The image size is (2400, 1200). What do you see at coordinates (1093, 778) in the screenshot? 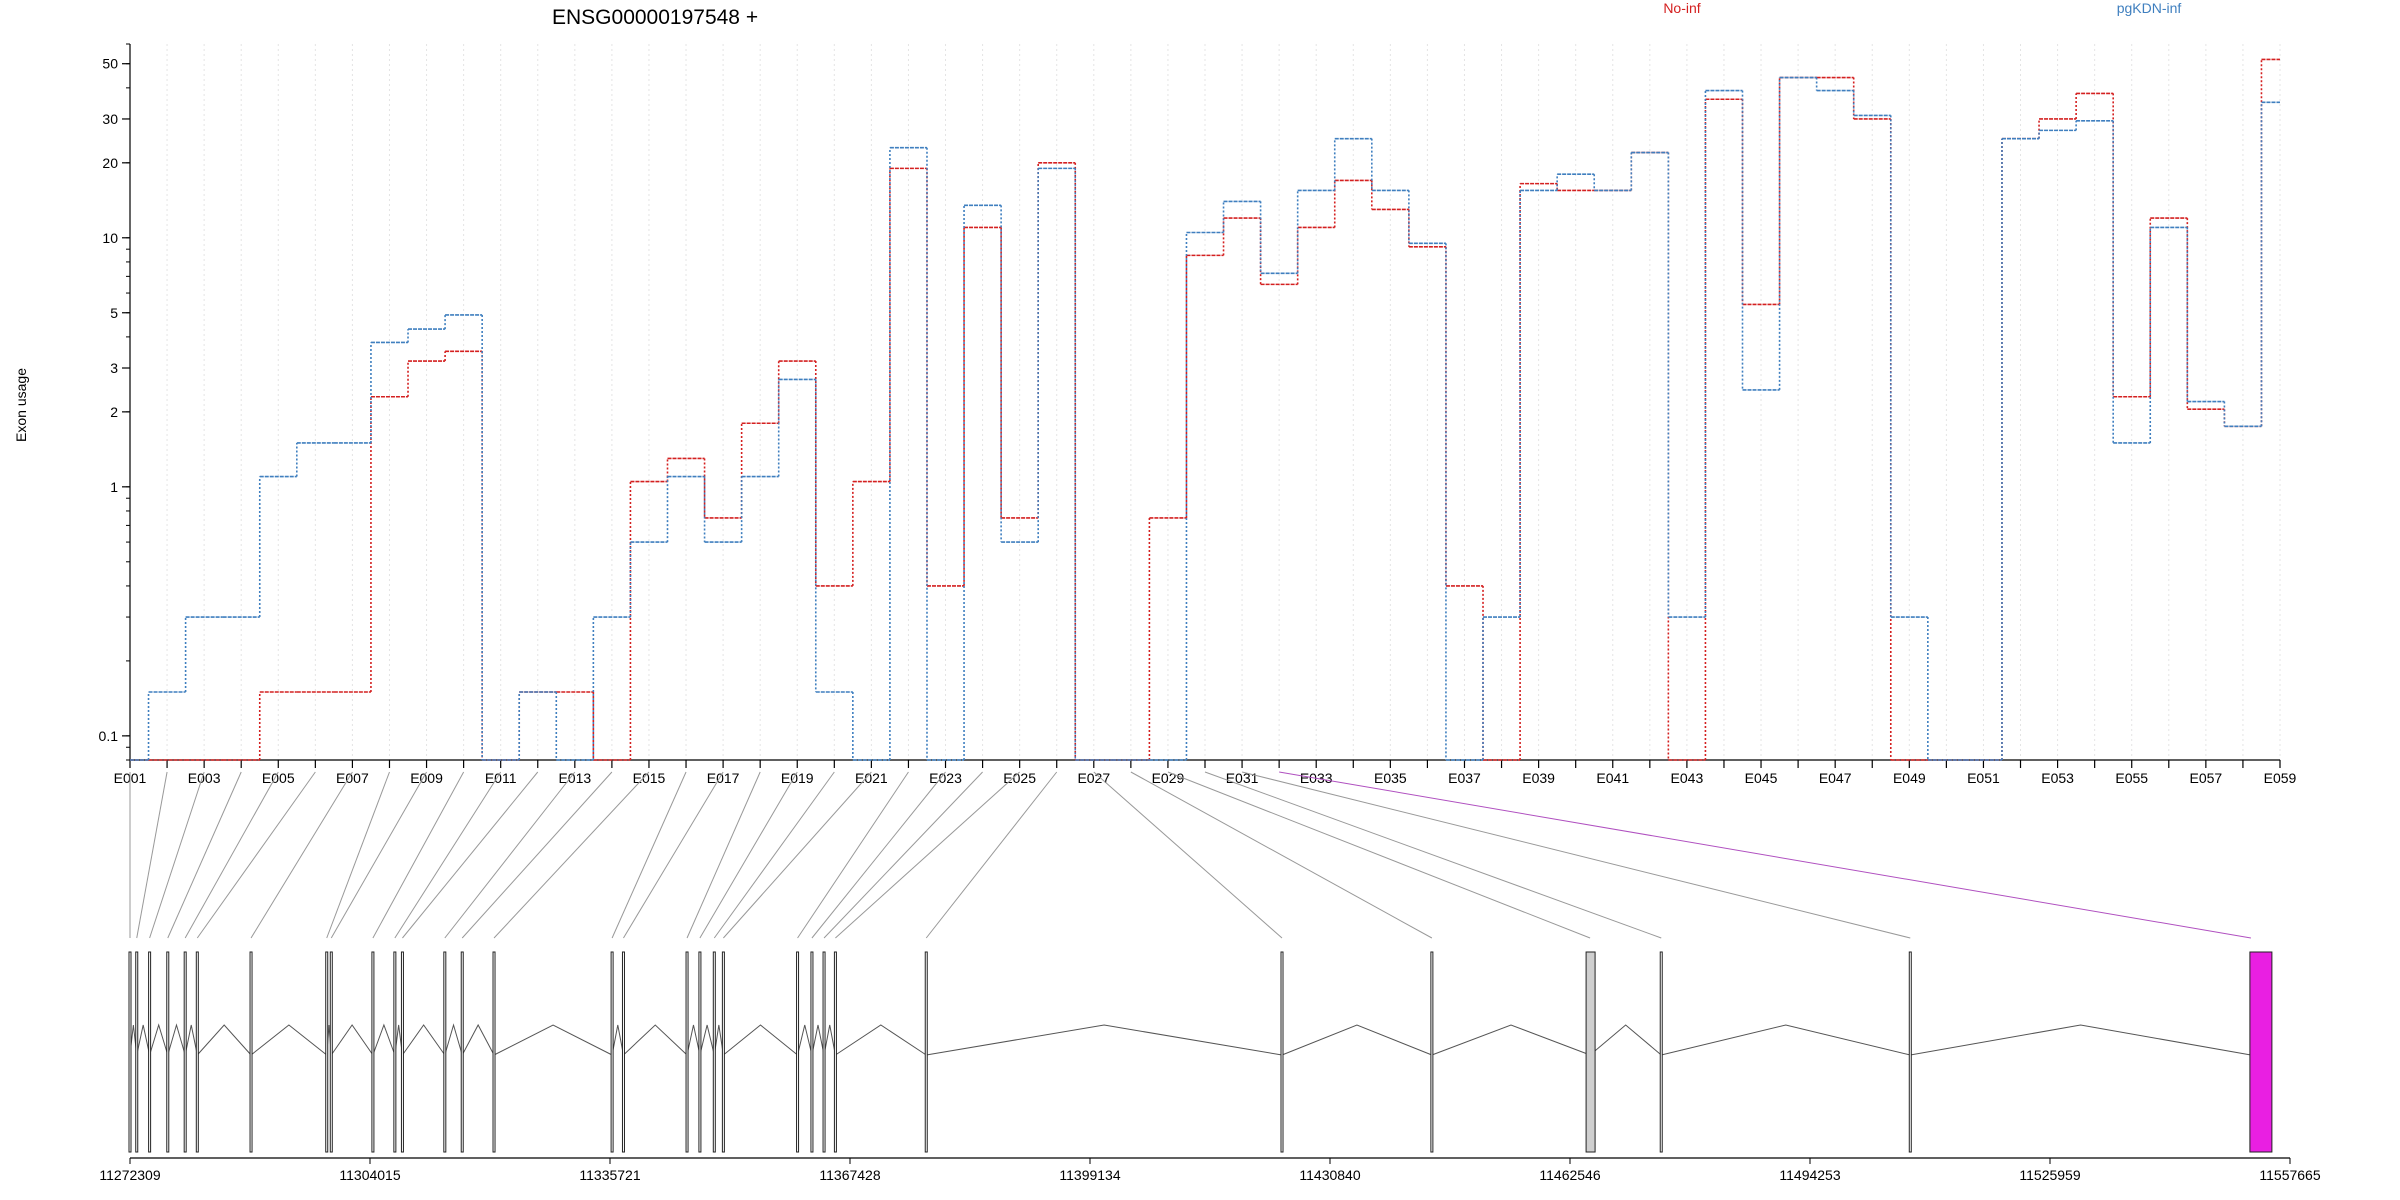
I see `x-tick-label: E027` at bounding box center [1093, 778].